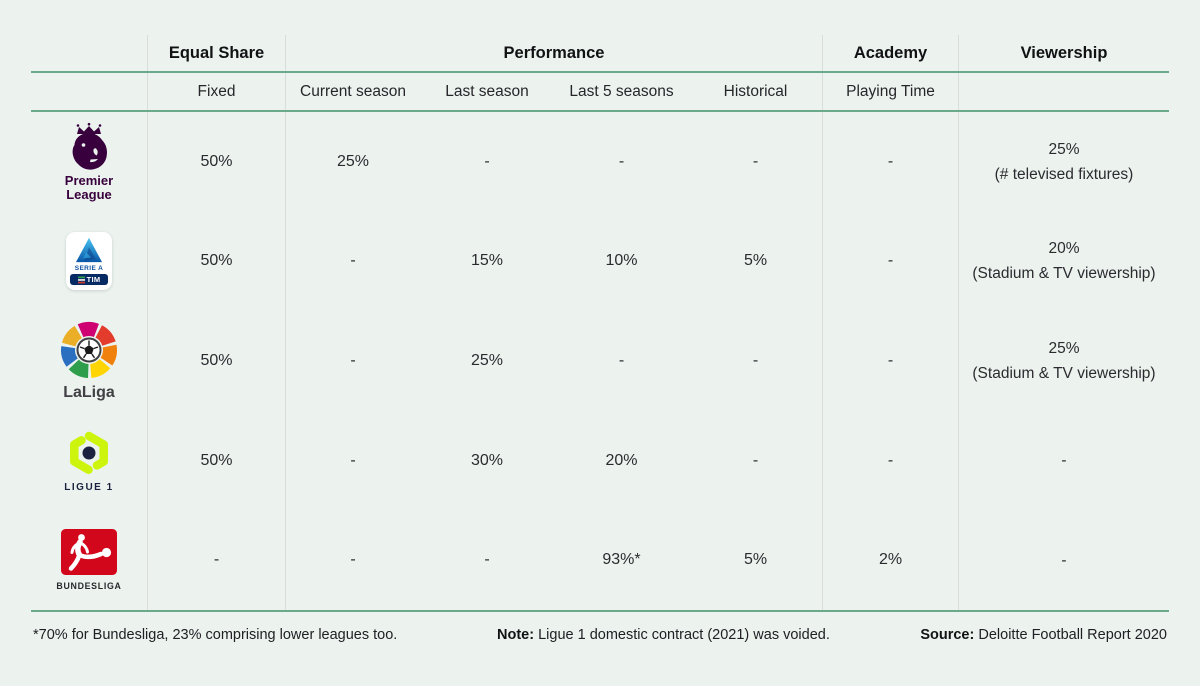  What do you see at coordinates (891, 53) in the screenshot?
I see `group-header-academy: Academy` at bounding box center [891, 53].